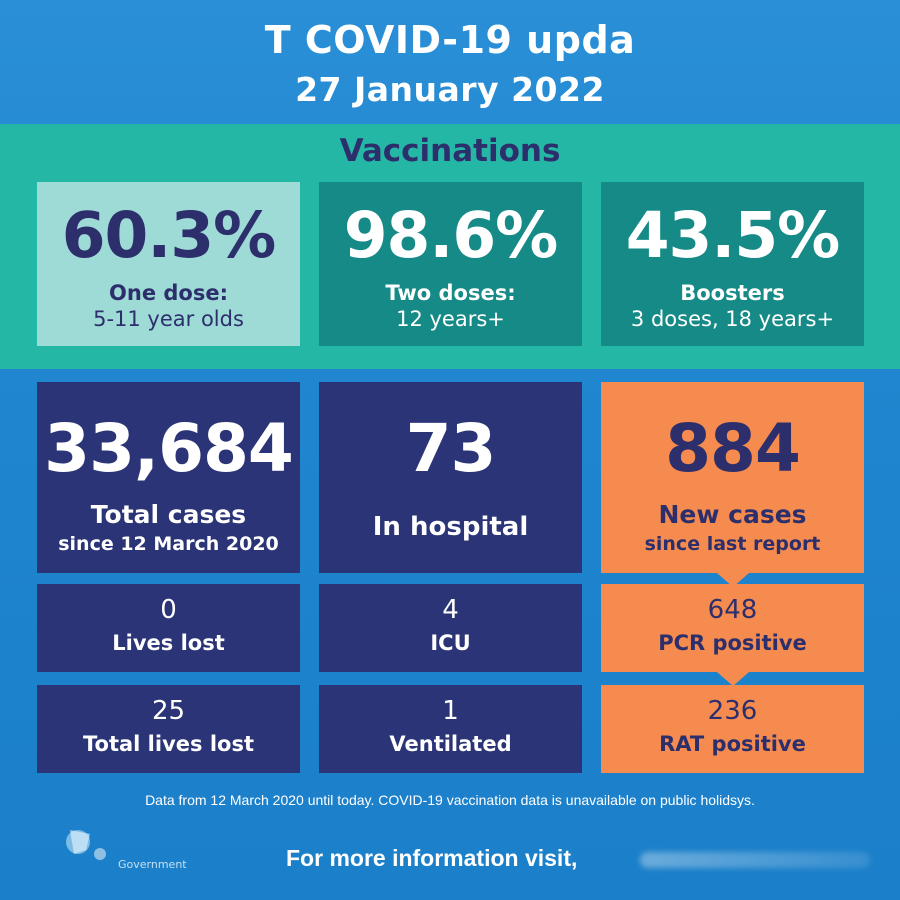 The width and height of the screenshot is (900, 900). What do you see at coordinates (450, 743) in the screenshot?
I see `ventilated-label: Ventilated` at bounding box center [450, 743].